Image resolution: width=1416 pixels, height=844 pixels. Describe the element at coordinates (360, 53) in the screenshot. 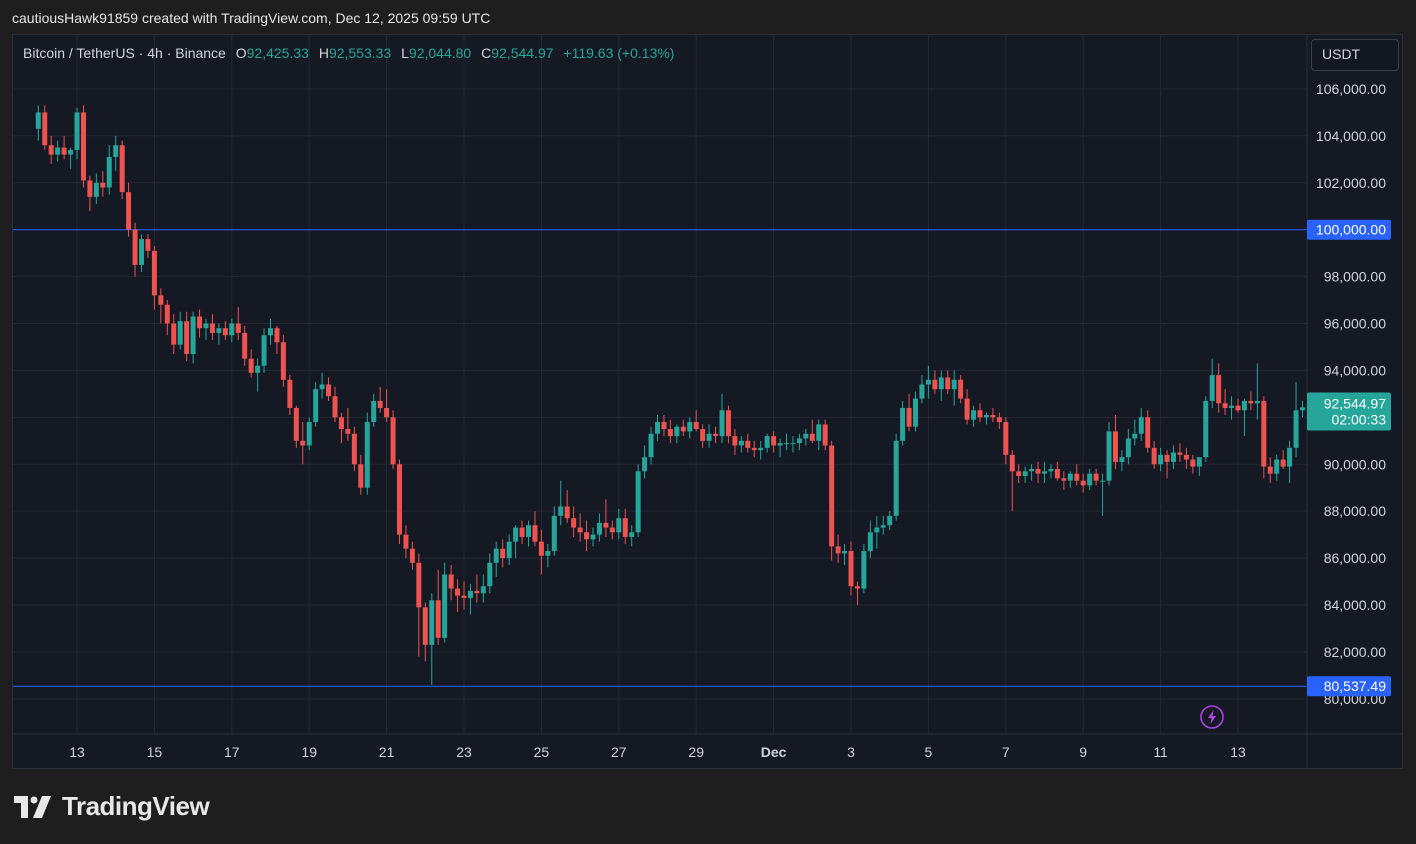

I see `high-value: 92,553.33` at that location.